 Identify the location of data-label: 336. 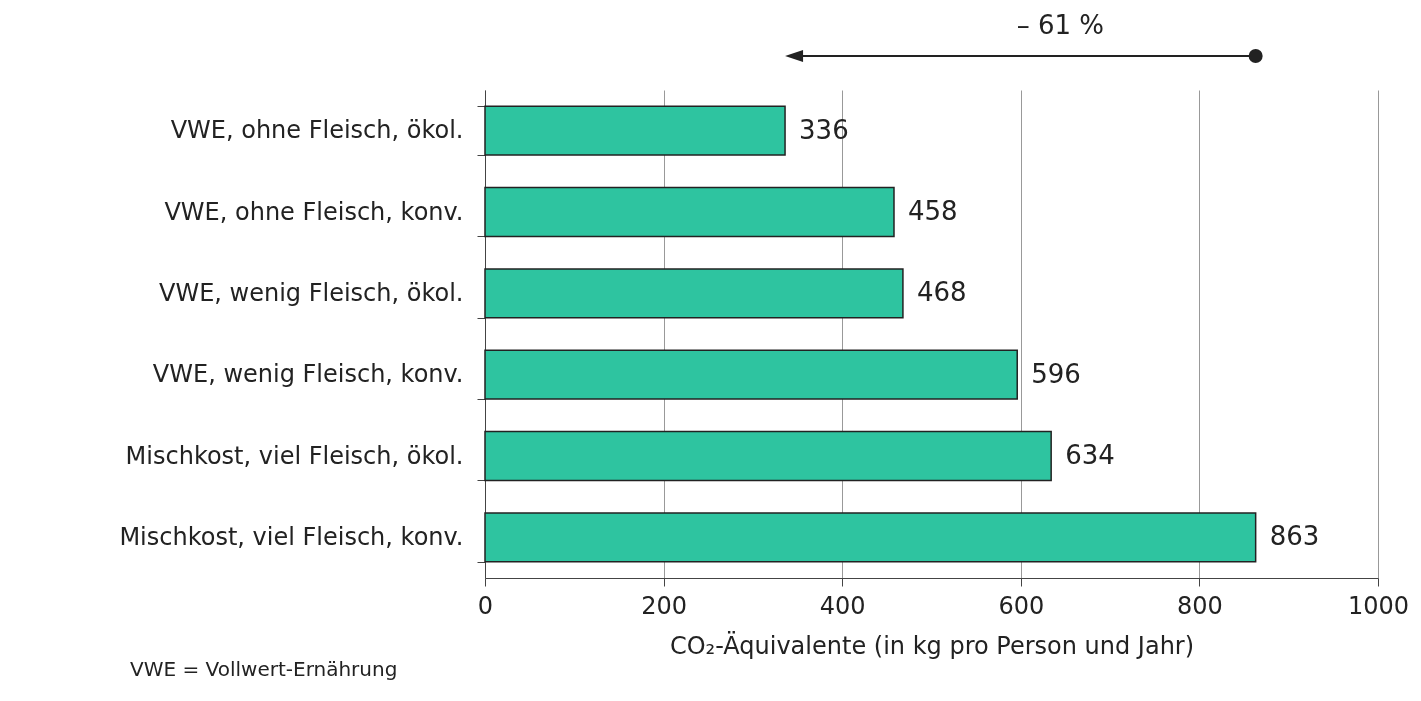
(824, 129).